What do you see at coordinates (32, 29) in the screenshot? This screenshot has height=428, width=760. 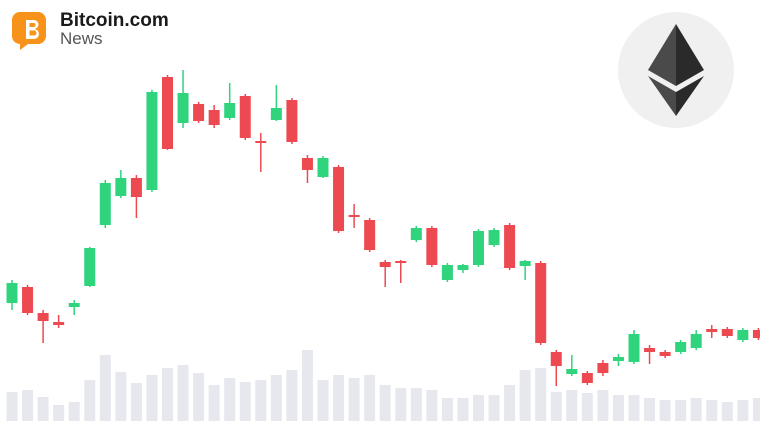 I see `logo-glyph` at bounding box center [32, 29].